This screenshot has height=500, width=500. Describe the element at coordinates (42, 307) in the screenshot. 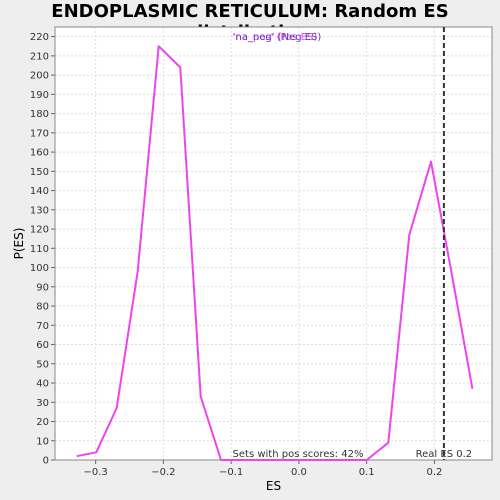

I see `y-tick-label: 80` at that location.